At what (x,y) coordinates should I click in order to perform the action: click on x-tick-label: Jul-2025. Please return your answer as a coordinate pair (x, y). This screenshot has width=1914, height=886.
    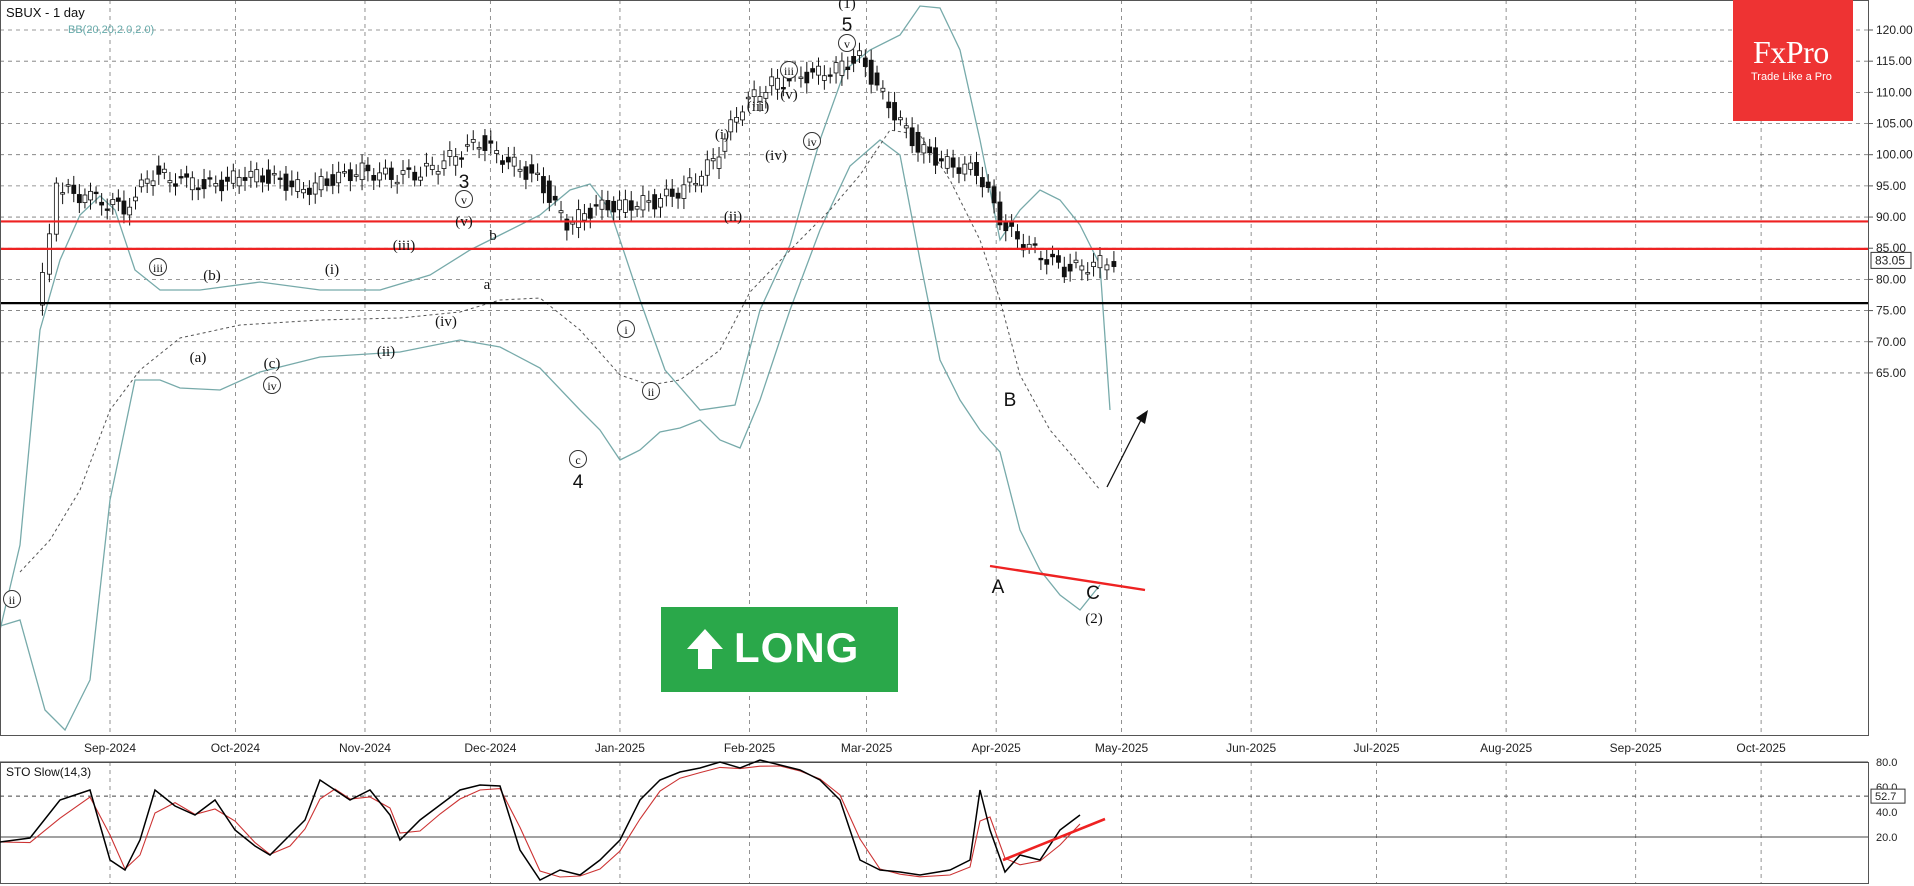
    Looking at the image, I should click on (1377, 748).